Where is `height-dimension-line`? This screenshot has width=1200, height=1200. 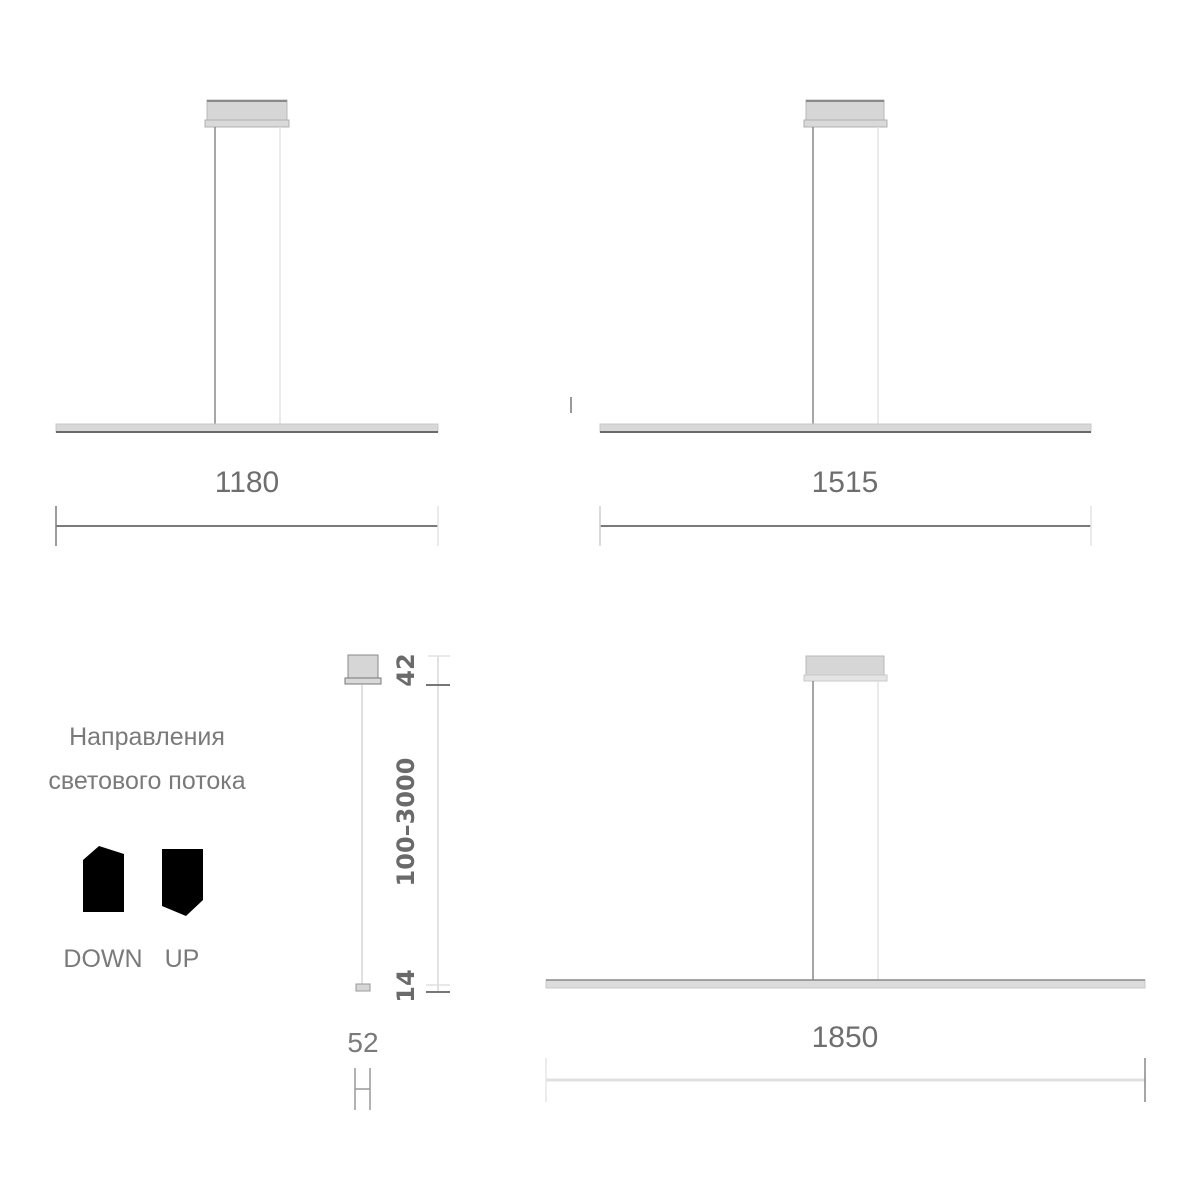
height-dimension-line is located at coordinates (438, 824).